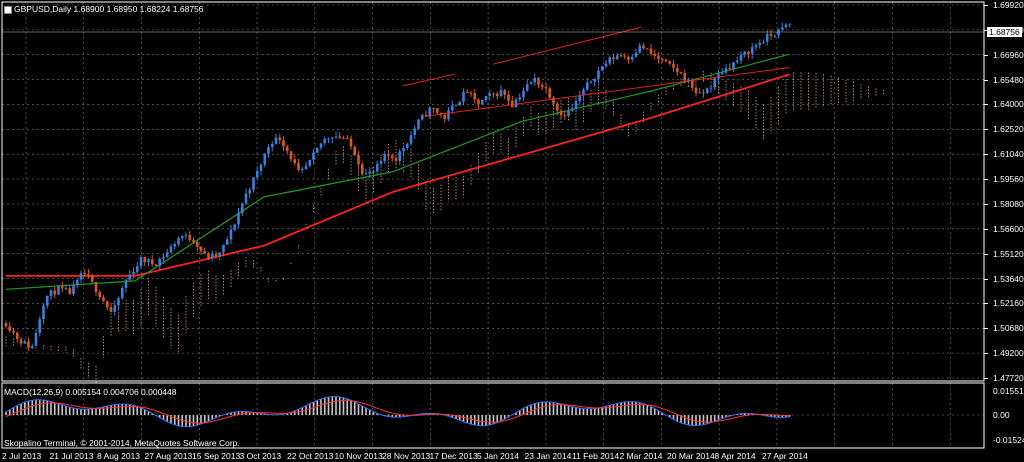  I want to click on macd-line, so click(397, 412).